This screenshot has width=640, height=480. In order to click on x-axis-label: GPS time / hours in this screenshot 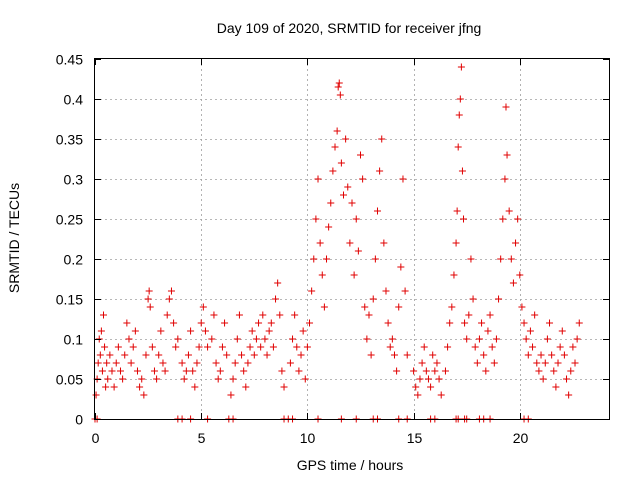, I will do `click(350, 465)`.